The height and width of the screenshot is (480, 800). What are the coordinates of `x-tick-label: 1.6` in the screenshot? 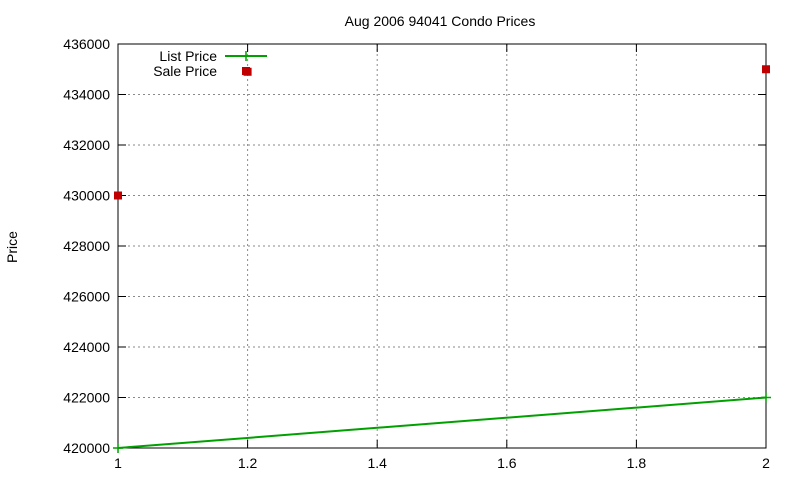 It's located at (507, 463).